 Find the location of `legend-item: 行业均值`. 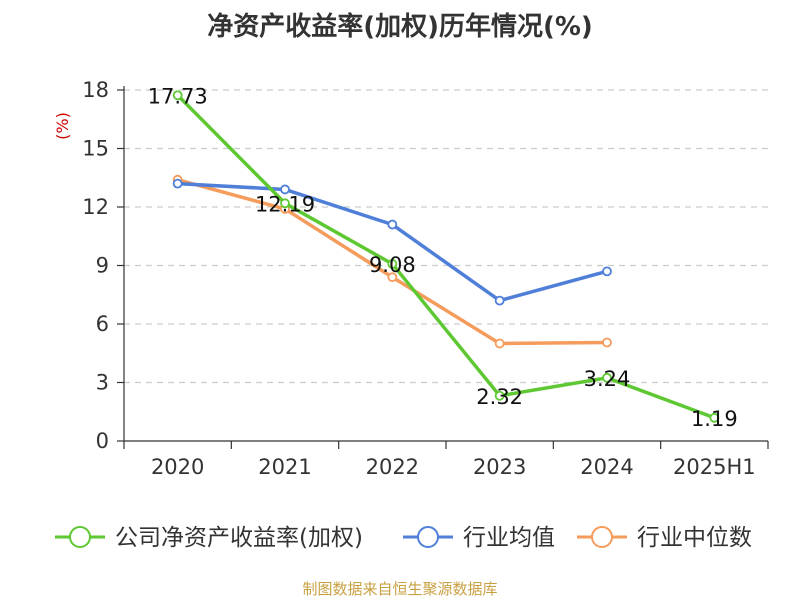

legend-item: 行业均值 is located at coordinates (479, 538).